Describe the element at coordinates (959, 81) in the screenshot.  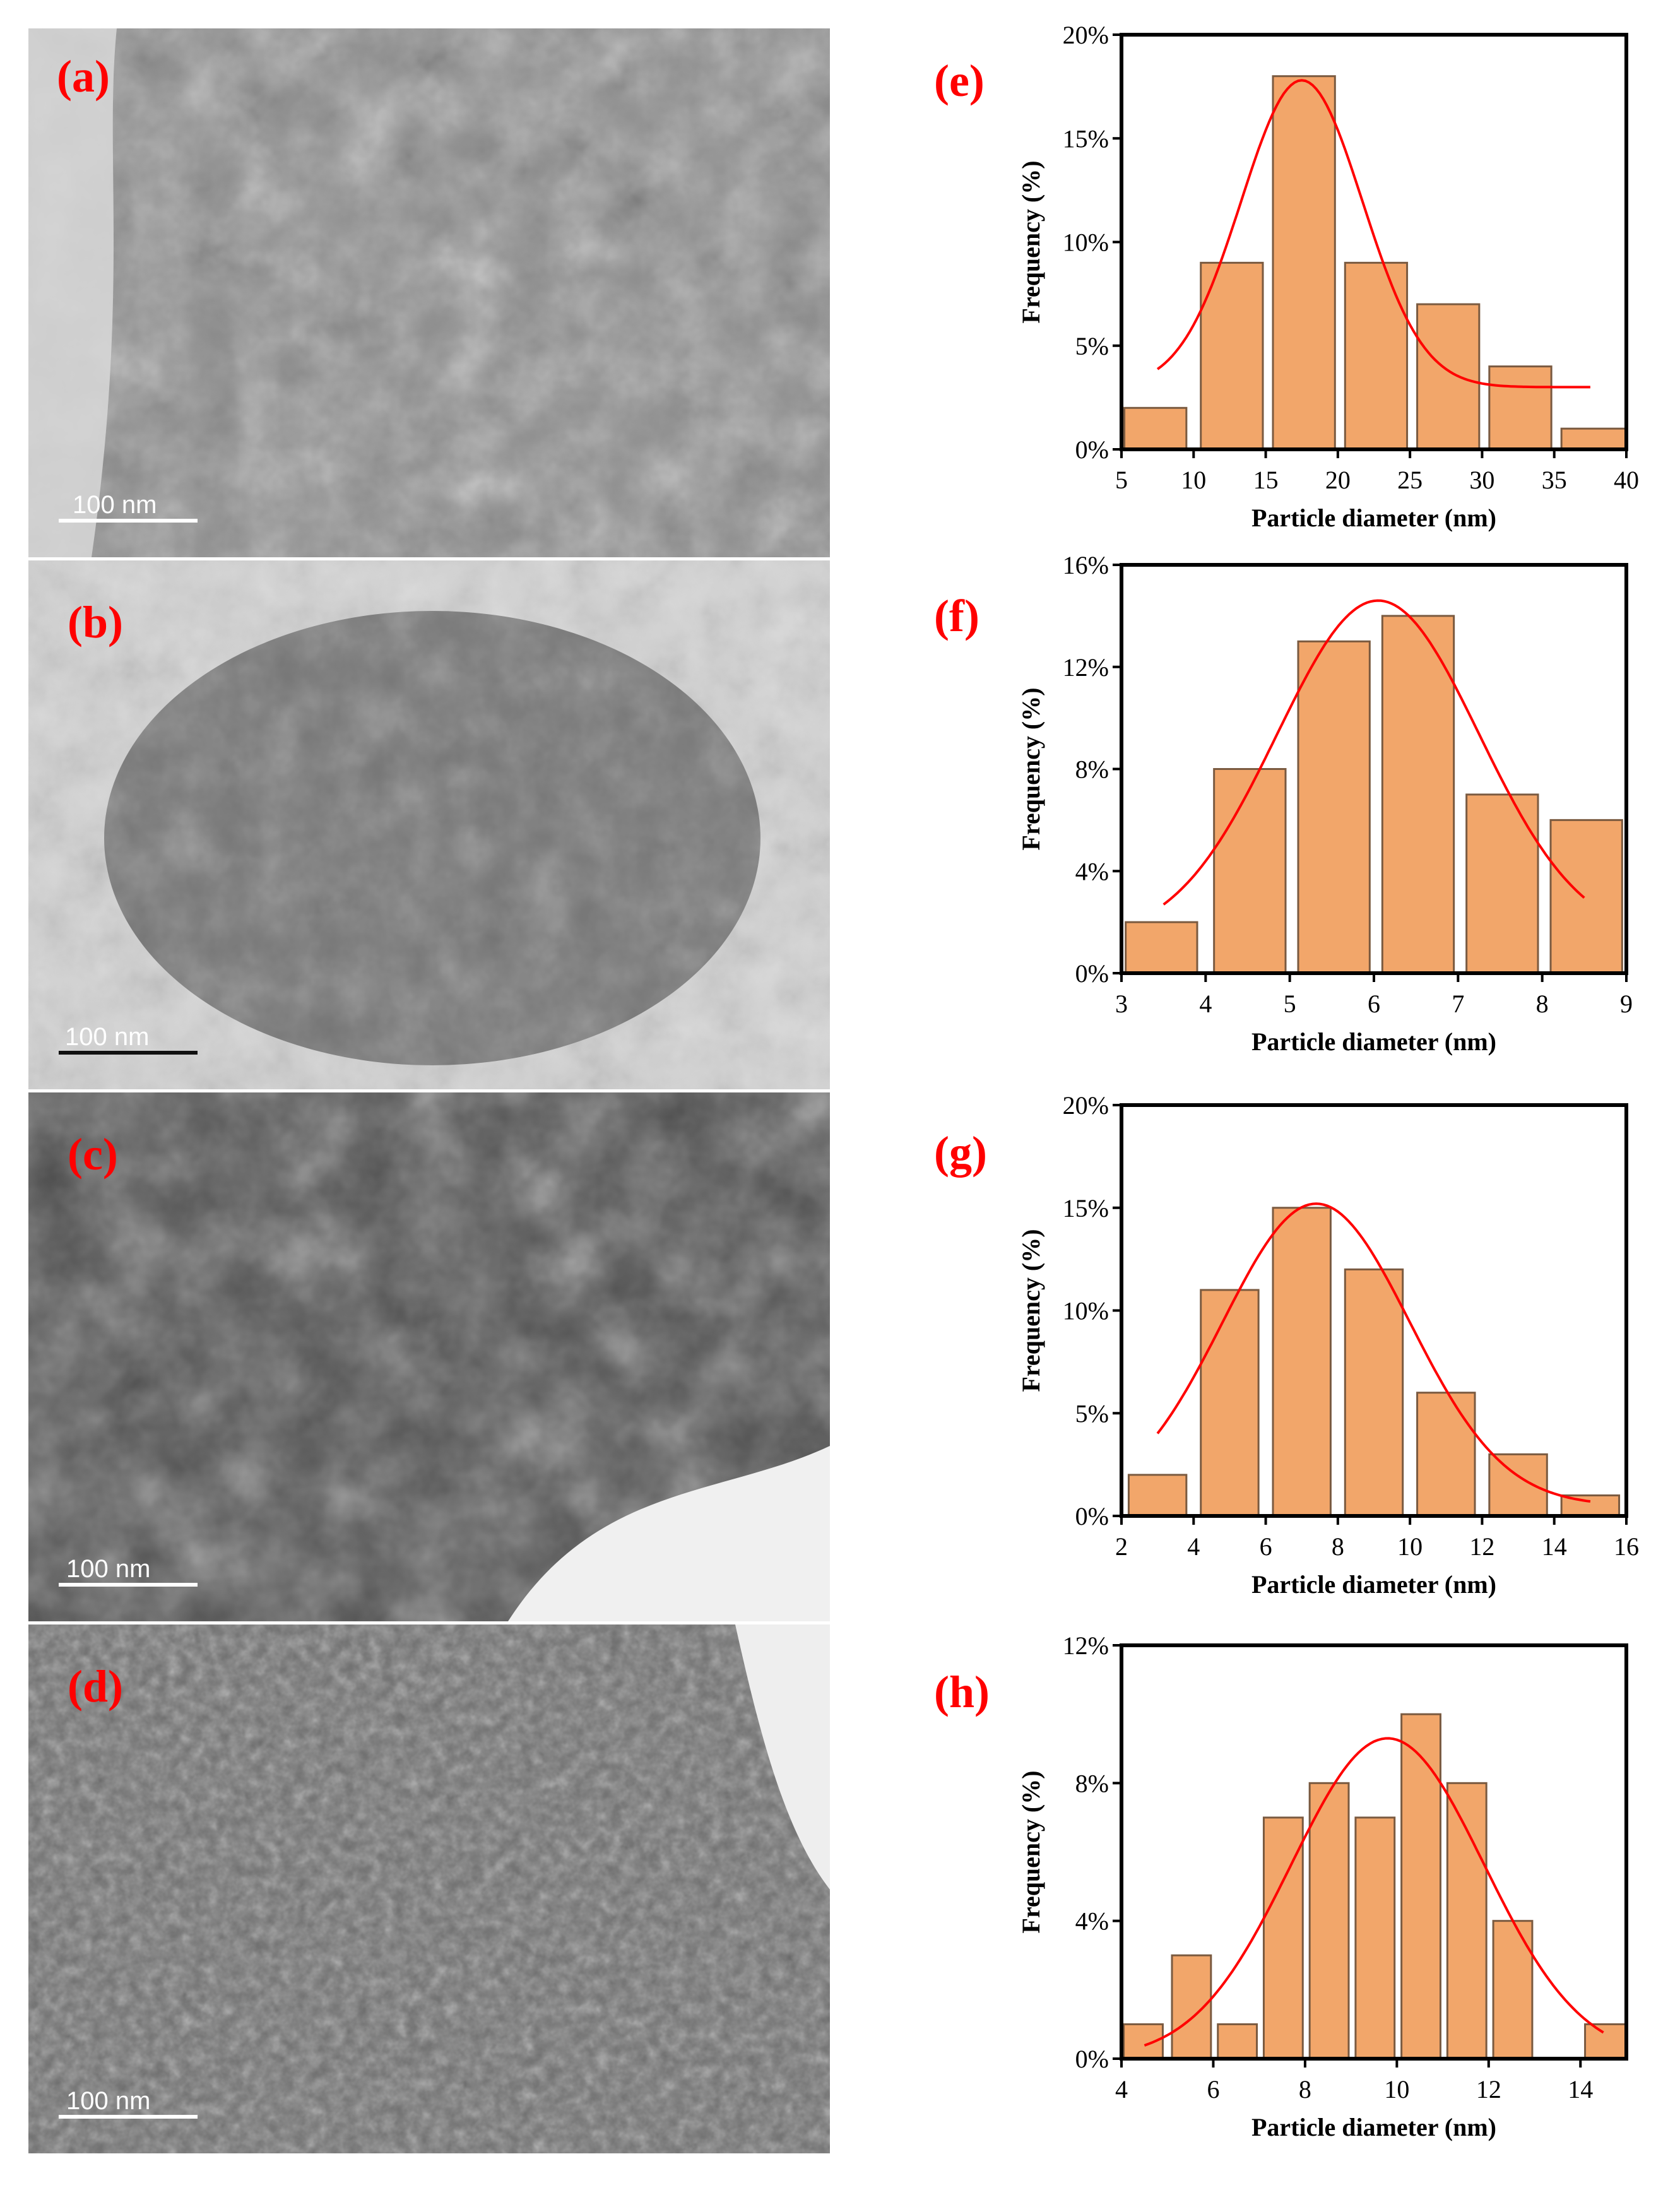
I see `chart-panel-label: (e)` at that location.